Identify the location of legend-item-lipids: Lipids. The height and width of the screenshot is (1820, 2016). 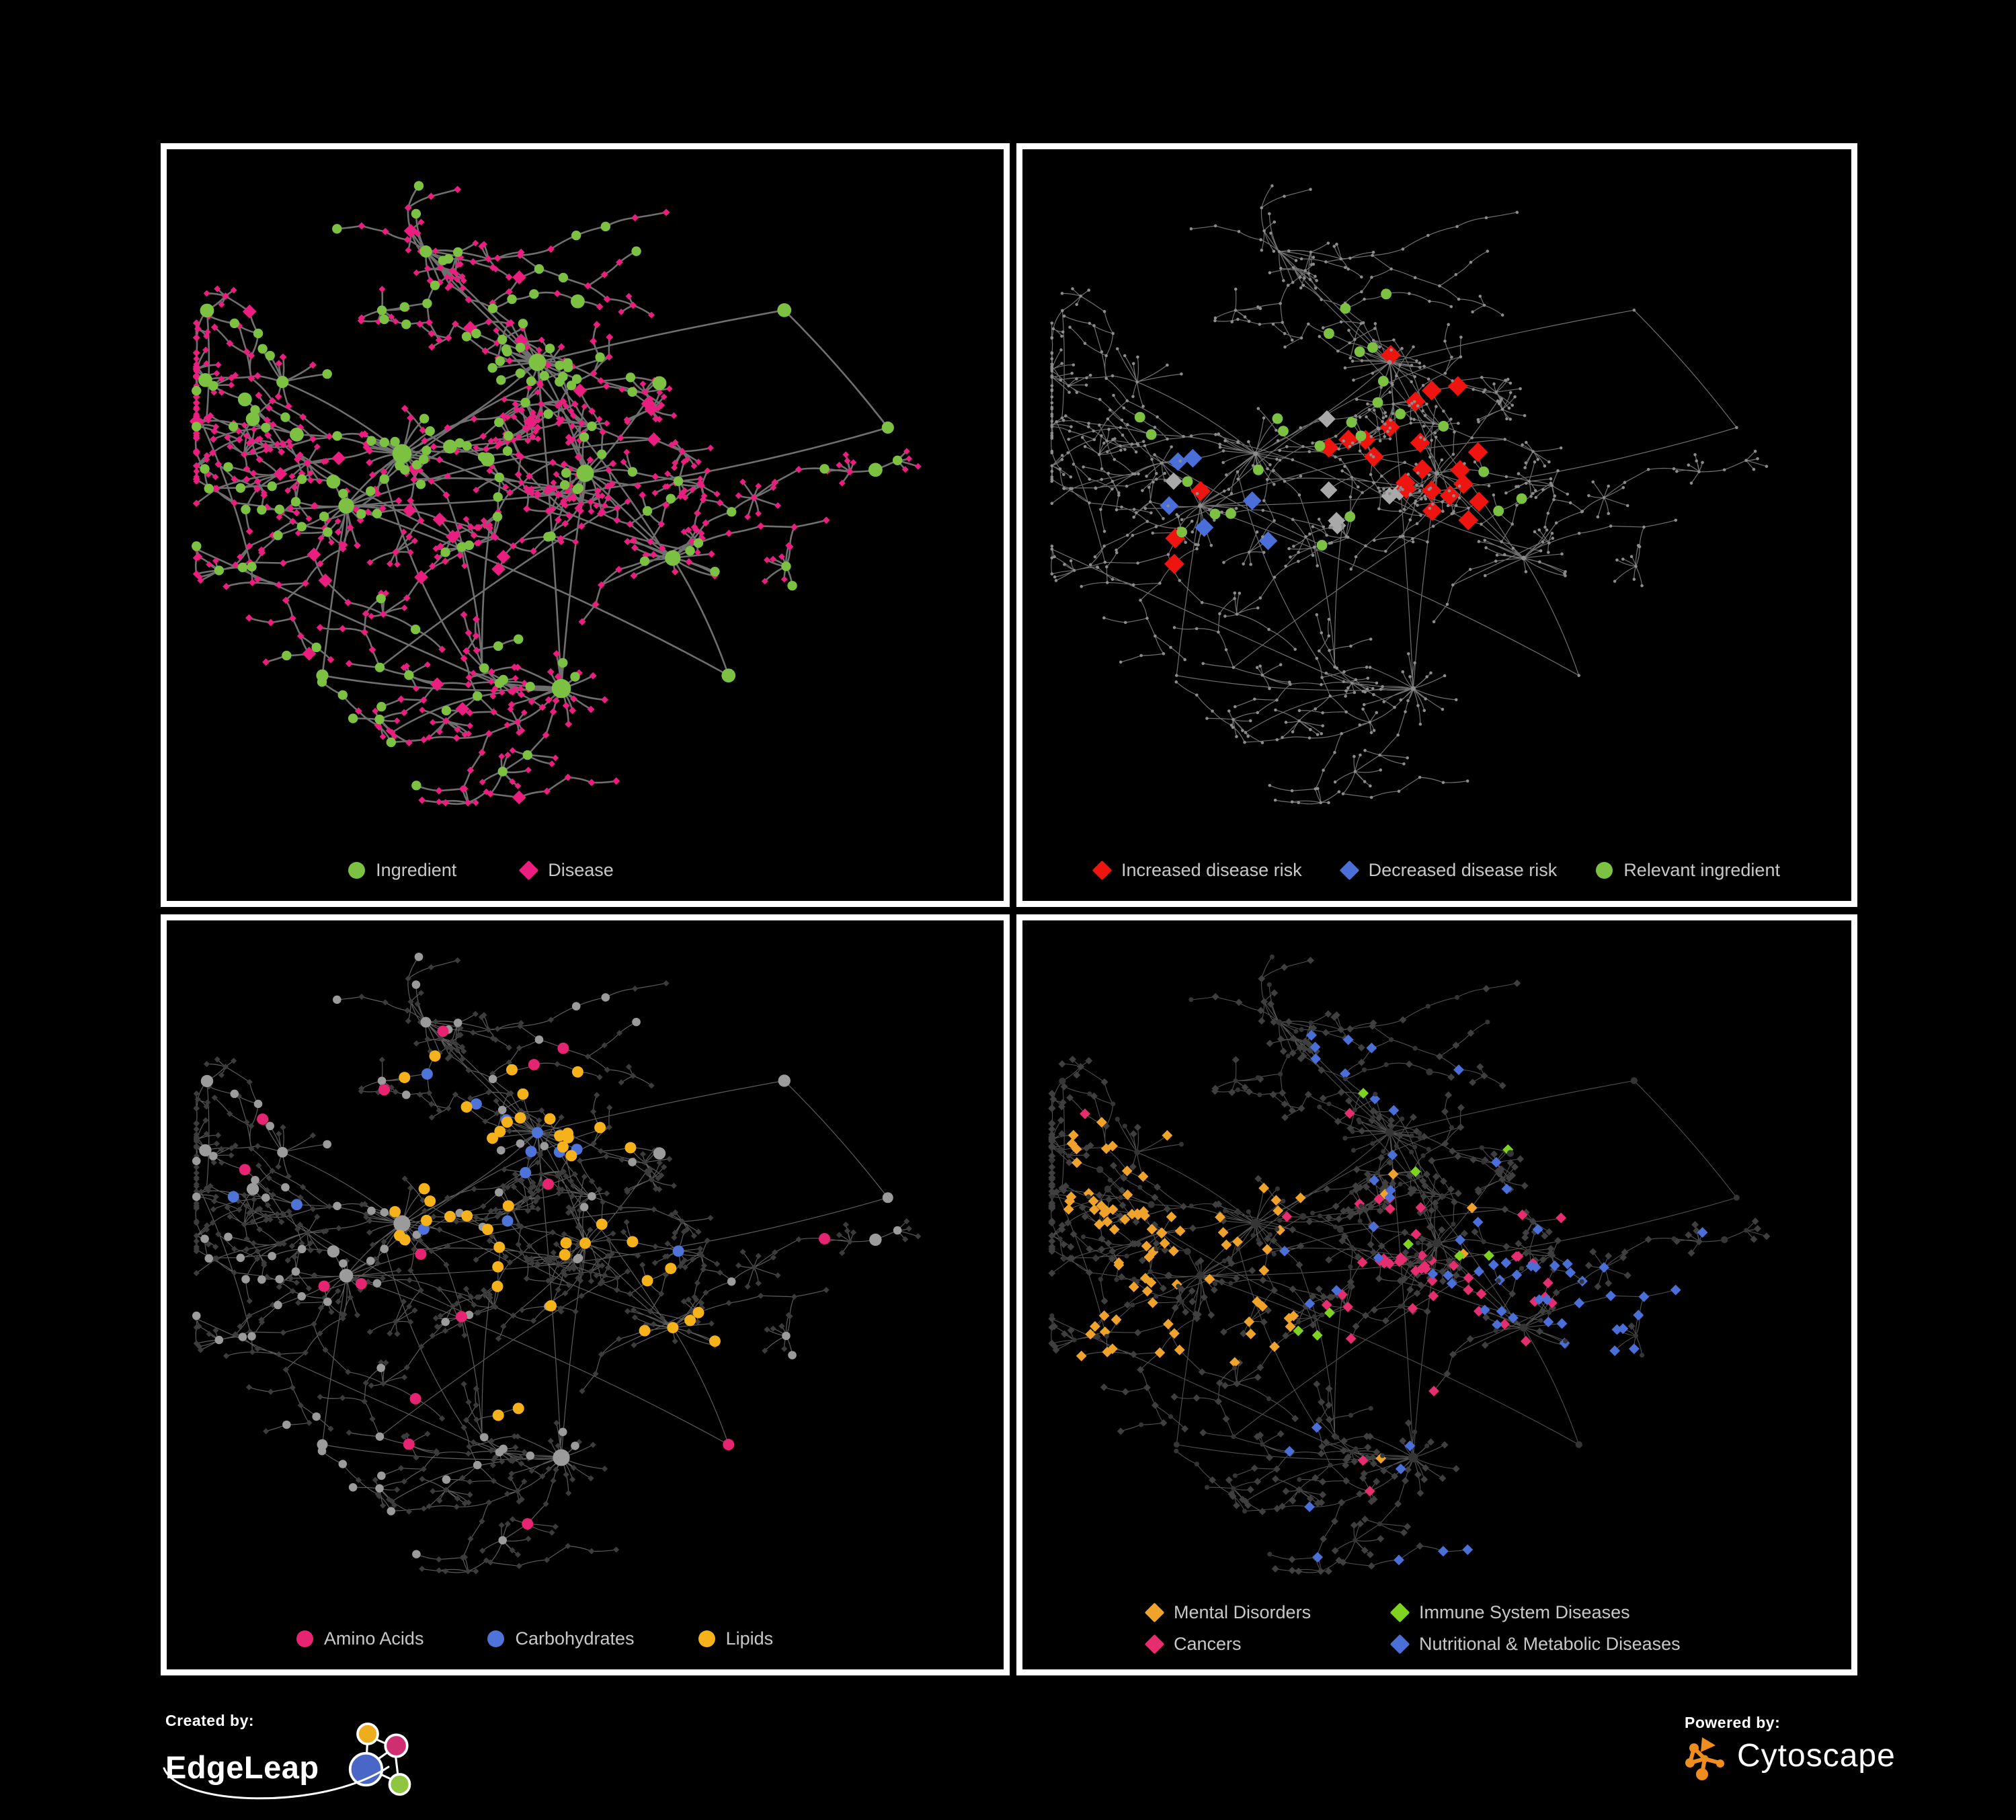
(736, 1638).